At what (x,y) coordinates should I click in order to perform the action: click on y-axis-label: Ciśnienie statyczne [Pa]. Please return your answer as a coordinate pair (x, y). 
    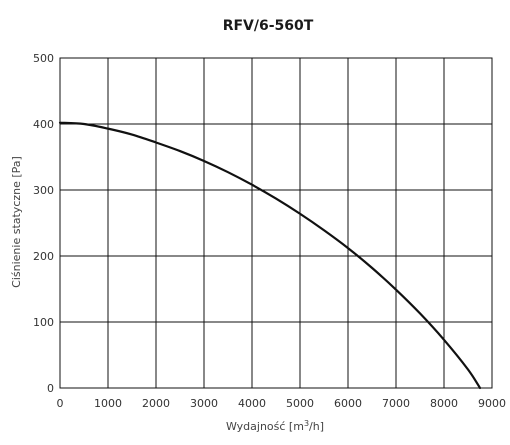
    Looking at the image, I should click on (16, 222).